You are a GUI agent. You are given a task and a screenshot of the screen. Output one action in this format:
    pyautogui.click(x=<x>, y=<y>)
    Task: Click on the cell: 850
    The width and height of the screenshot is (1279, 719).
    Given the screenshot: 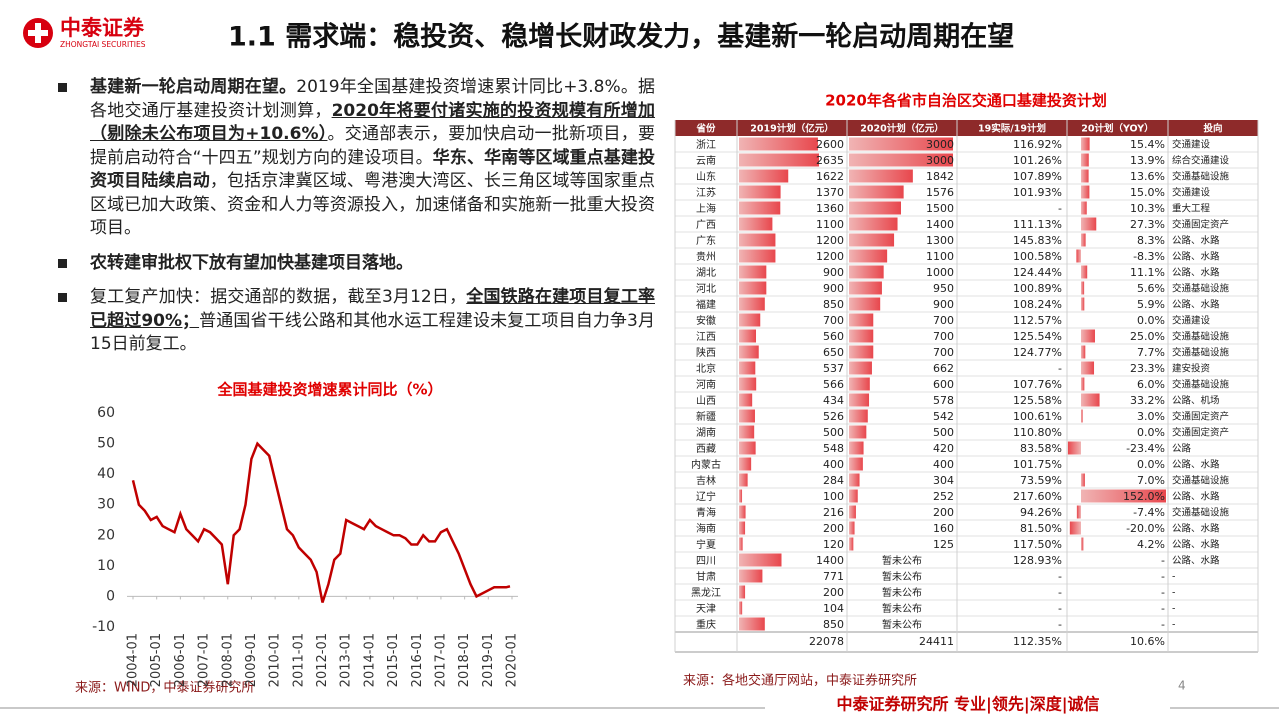 What is the action you would take?
    pyautogui.click(x=833, y=624)
    